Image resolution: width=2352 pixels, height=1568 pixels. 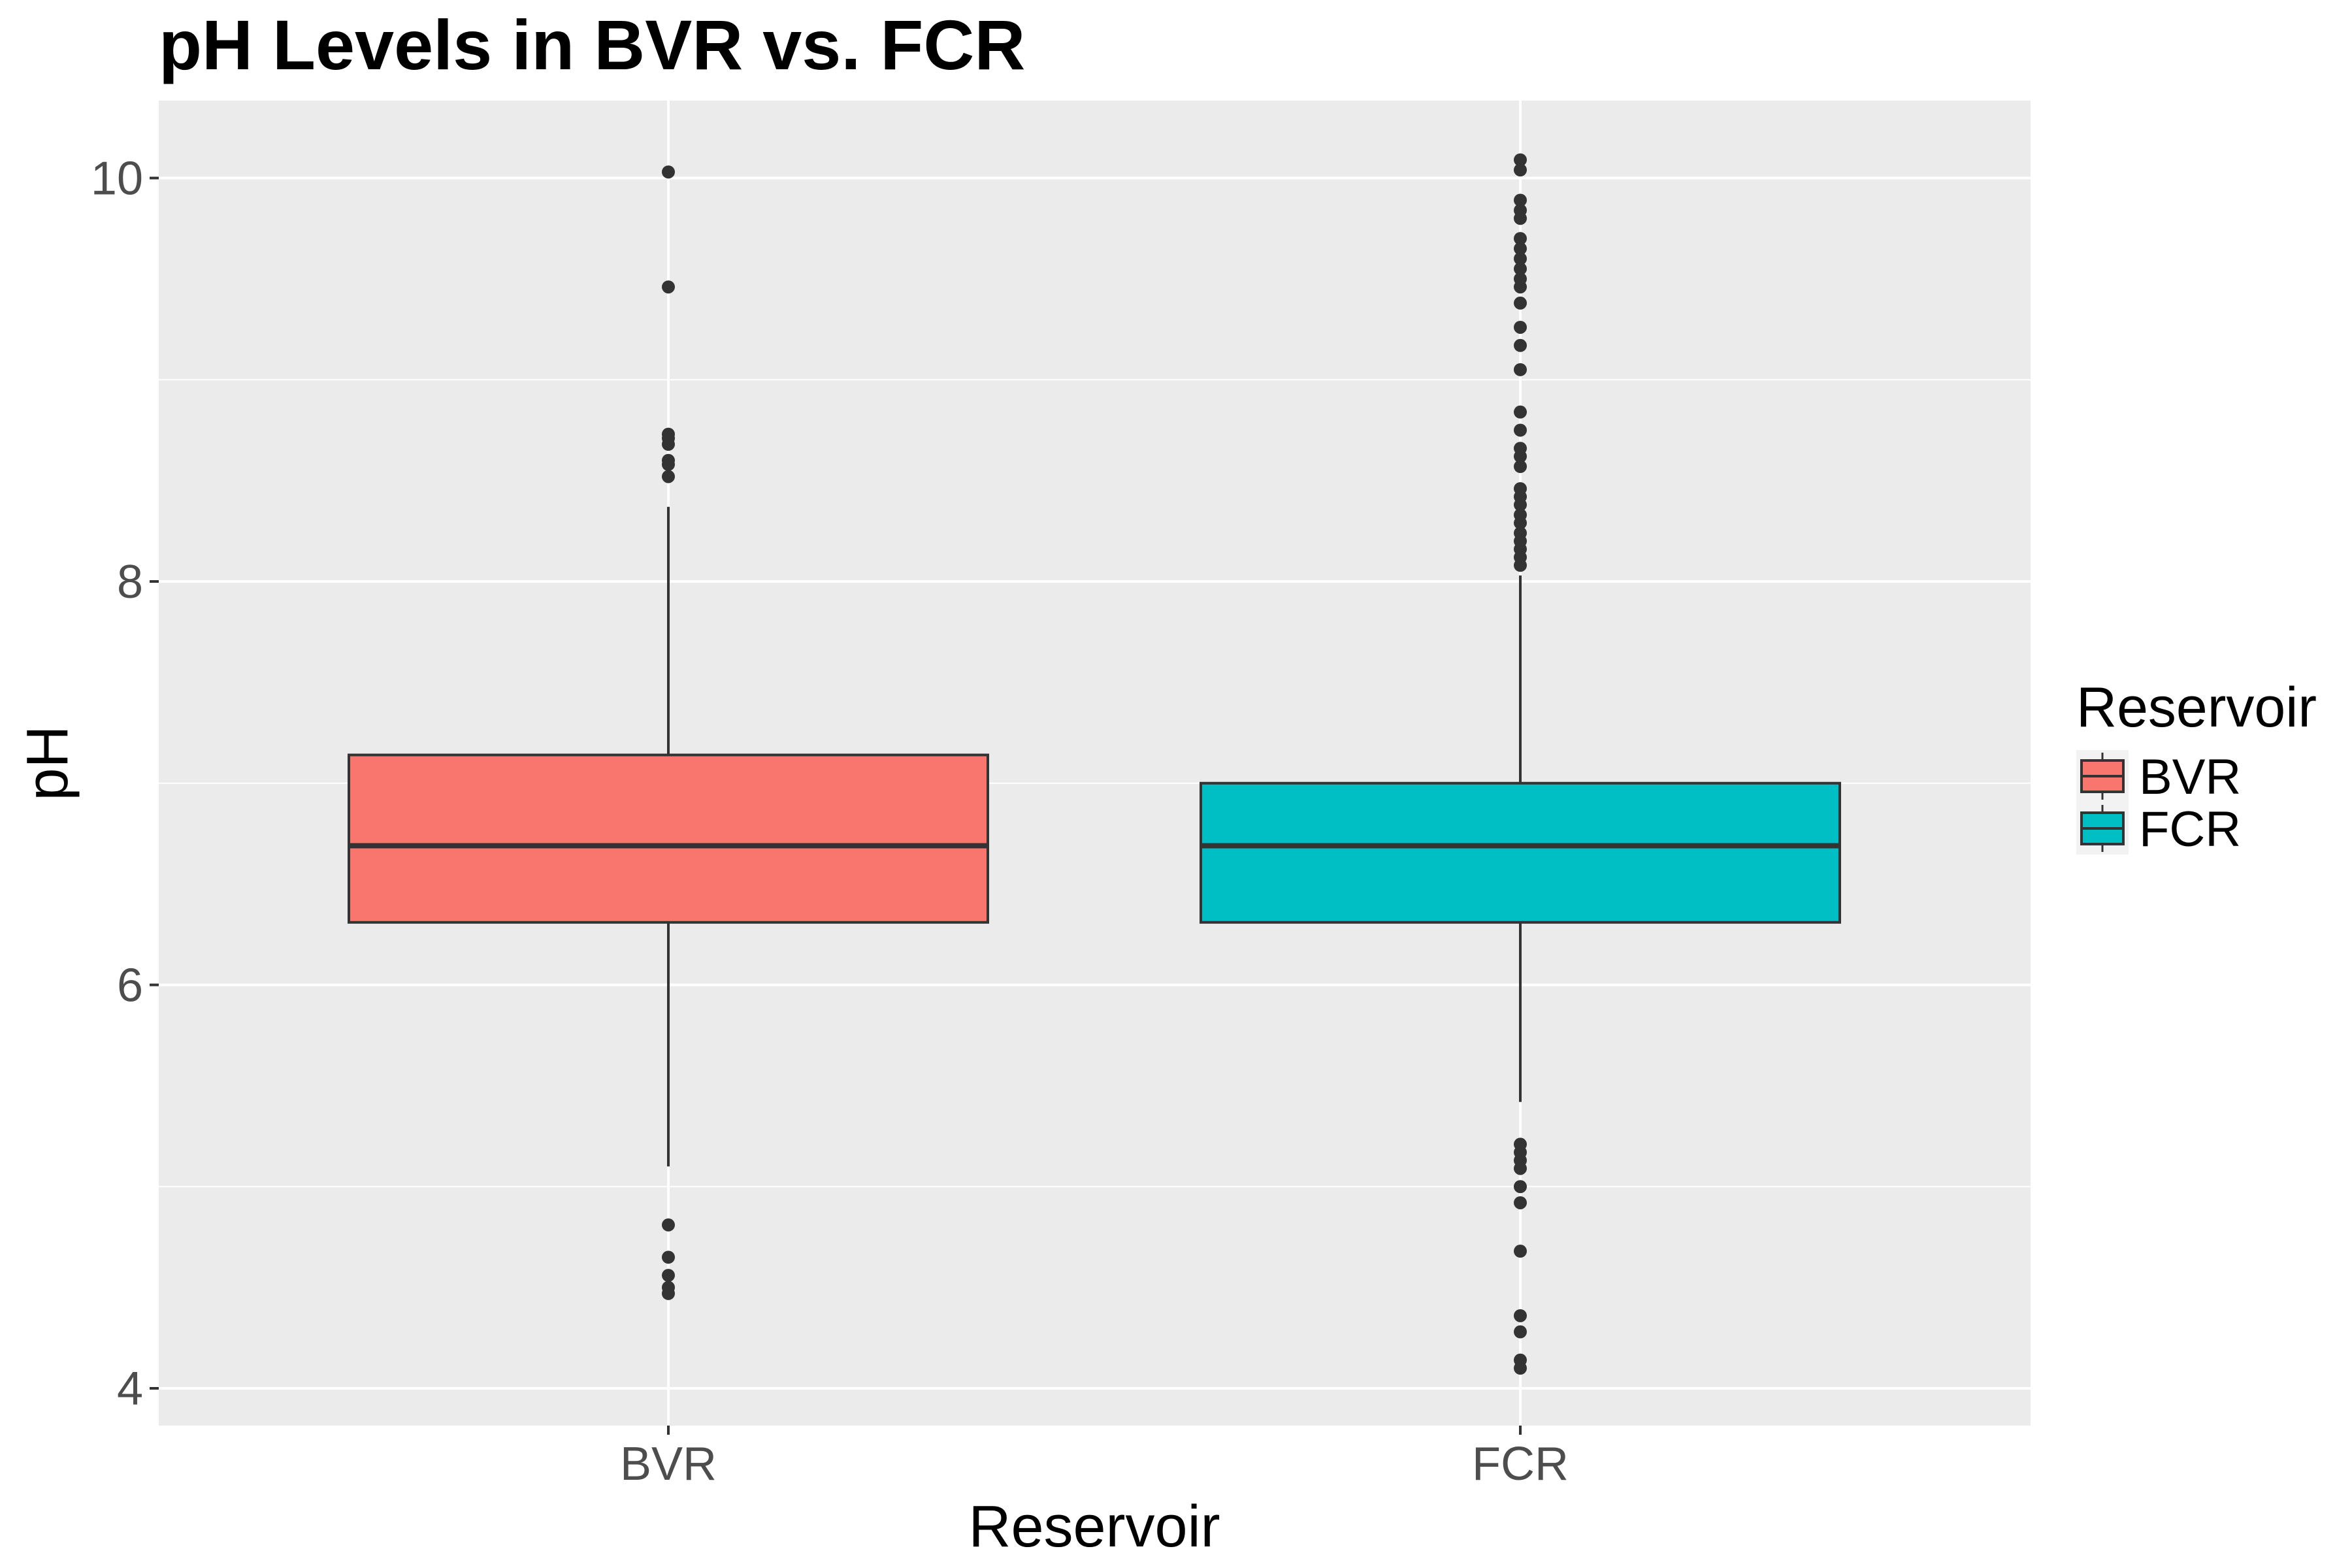 I want to click on legend-title: Reservoir, so click(x=2196, y=707).